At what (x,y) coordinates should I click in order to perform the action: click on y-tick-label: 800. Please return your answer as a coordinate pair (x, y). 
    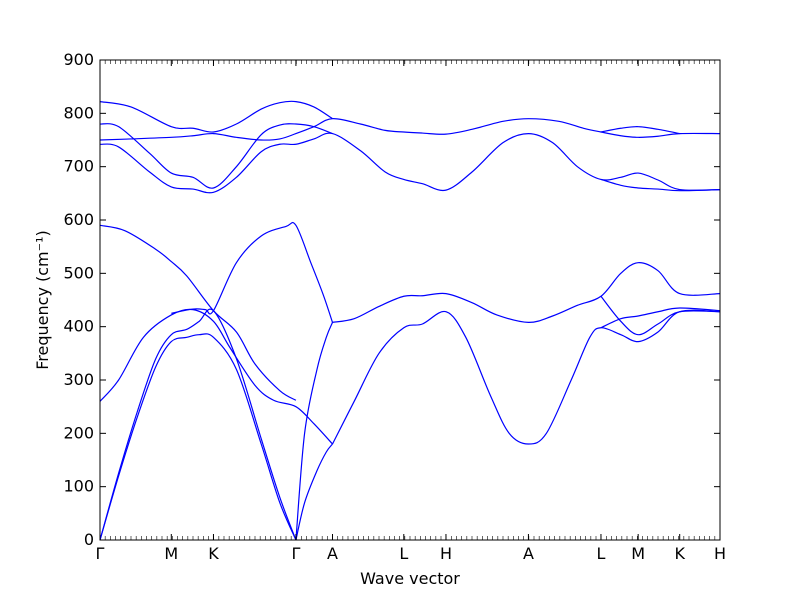
    Looking at the image, I should click on (78, 112).